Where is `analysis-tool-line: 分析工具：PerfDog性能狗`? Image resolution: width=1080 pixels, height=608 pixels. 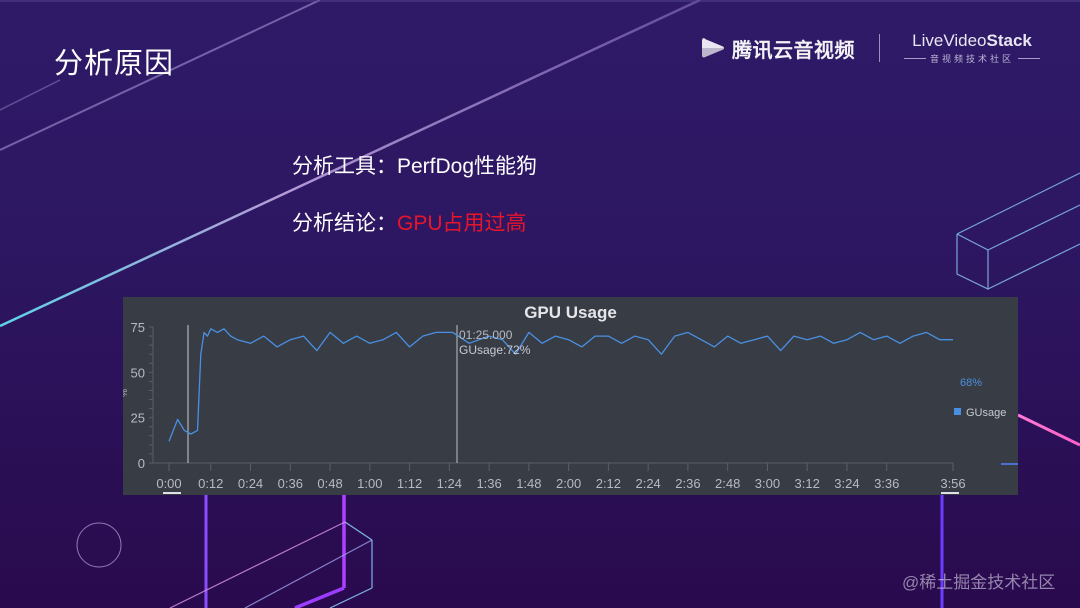 analysis-tool-line: 分析工具：PerfDog性能狗 is located at coordinates (414, 165).